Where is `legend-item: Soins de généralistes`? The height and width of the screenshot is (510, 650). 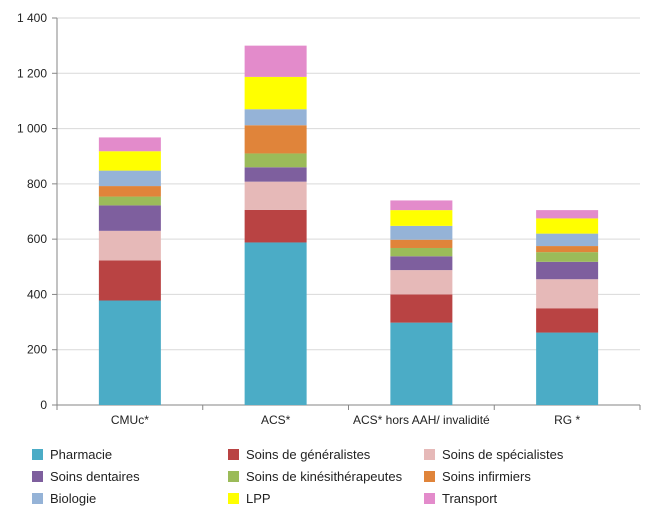 legend-item: Soins de généralistes is located at coordinates (299, 454).